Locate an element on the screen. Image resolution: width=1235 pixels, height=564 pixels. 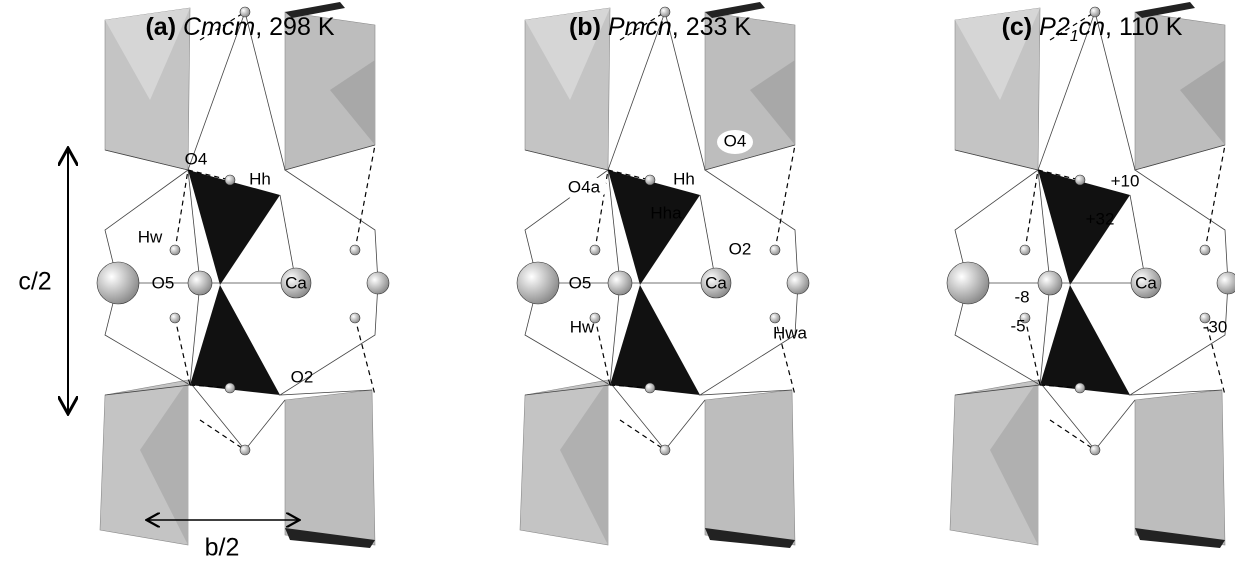
panel-title: (a) Cmcm, 298 K is located at coordinates (239, 27).